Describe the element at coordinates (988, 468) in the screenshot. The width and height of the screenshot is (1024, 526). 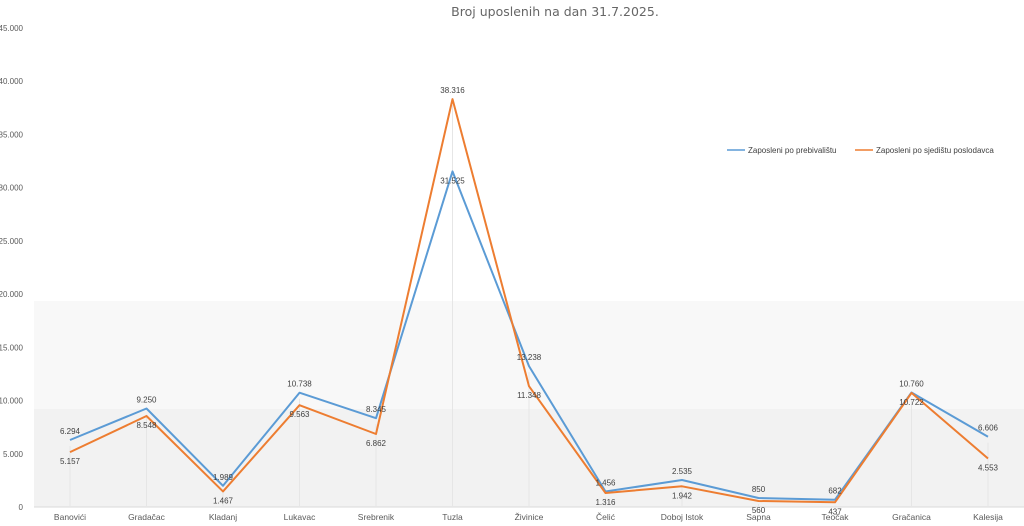
I see `data-label: 4.553` at that location.